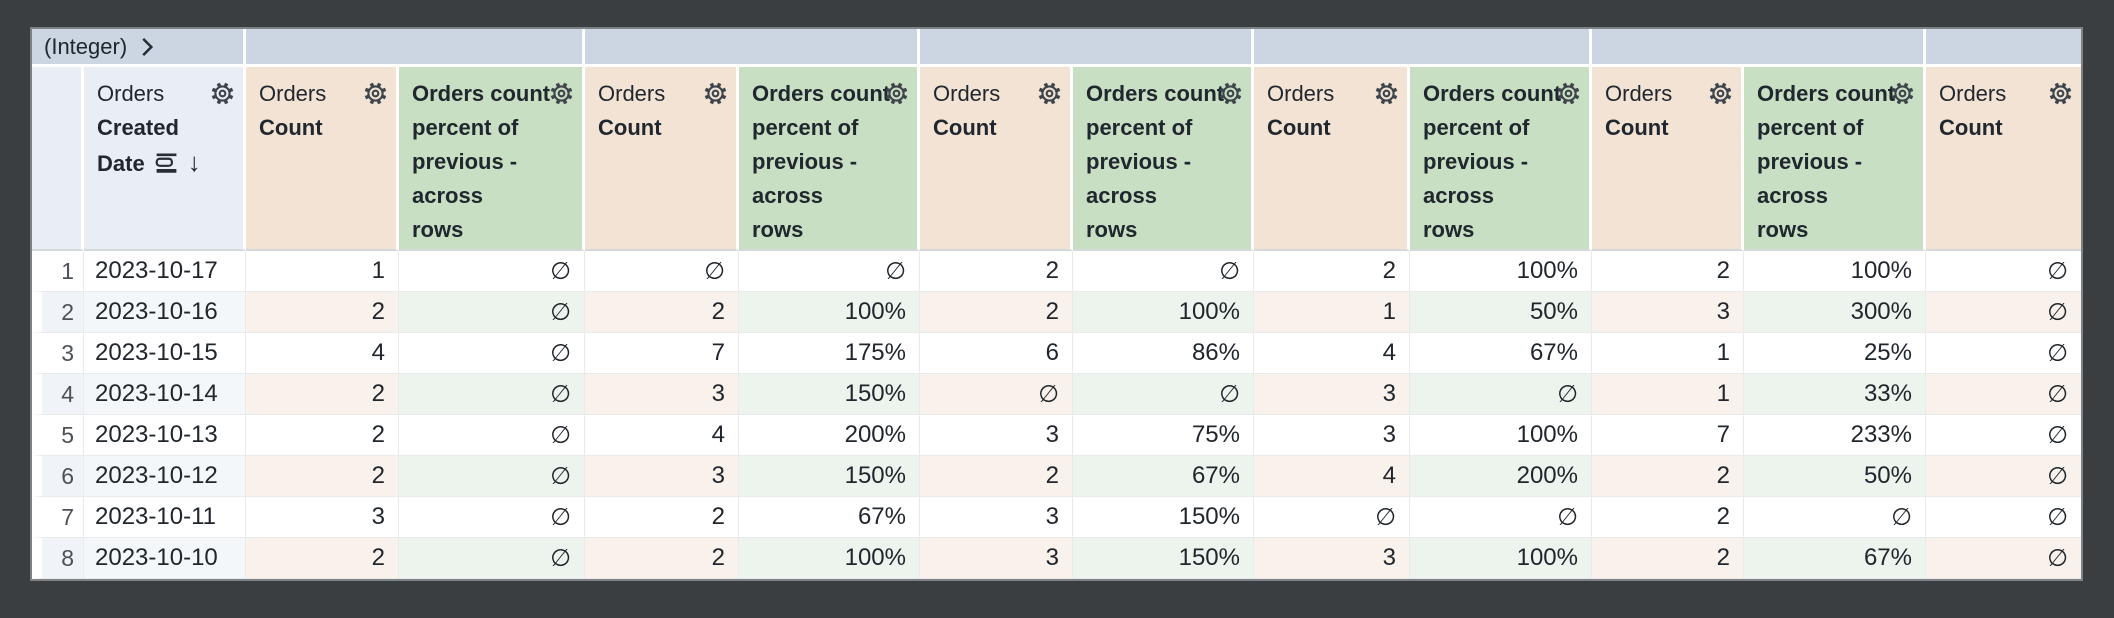 Image resolution: width=2114 pixels, height=618 pixels. I want to click on percent-value-cell: 33%, so click(1835, 394).